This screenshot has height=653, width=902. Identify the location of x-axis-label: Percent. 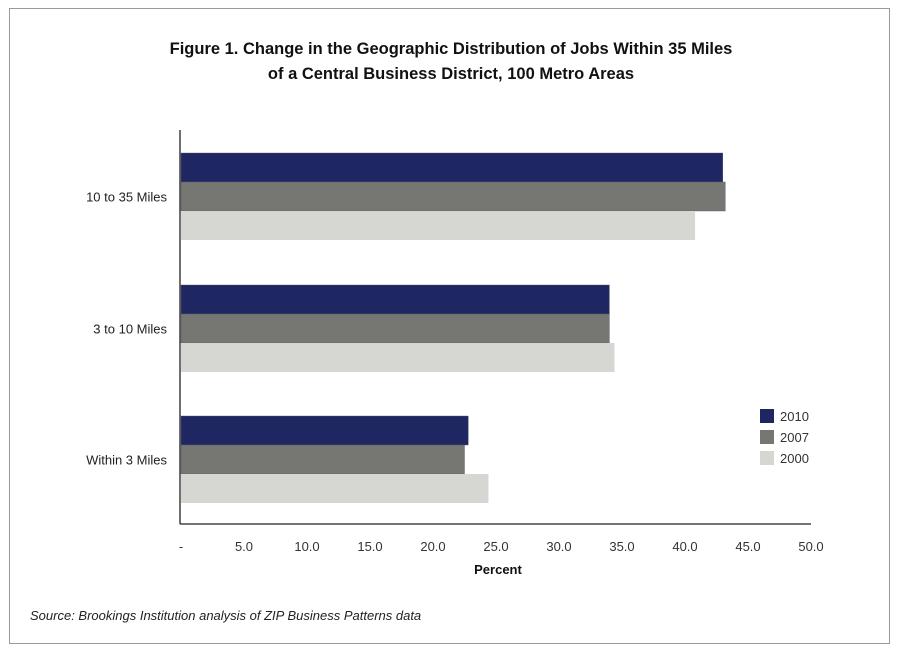
(498, 569).